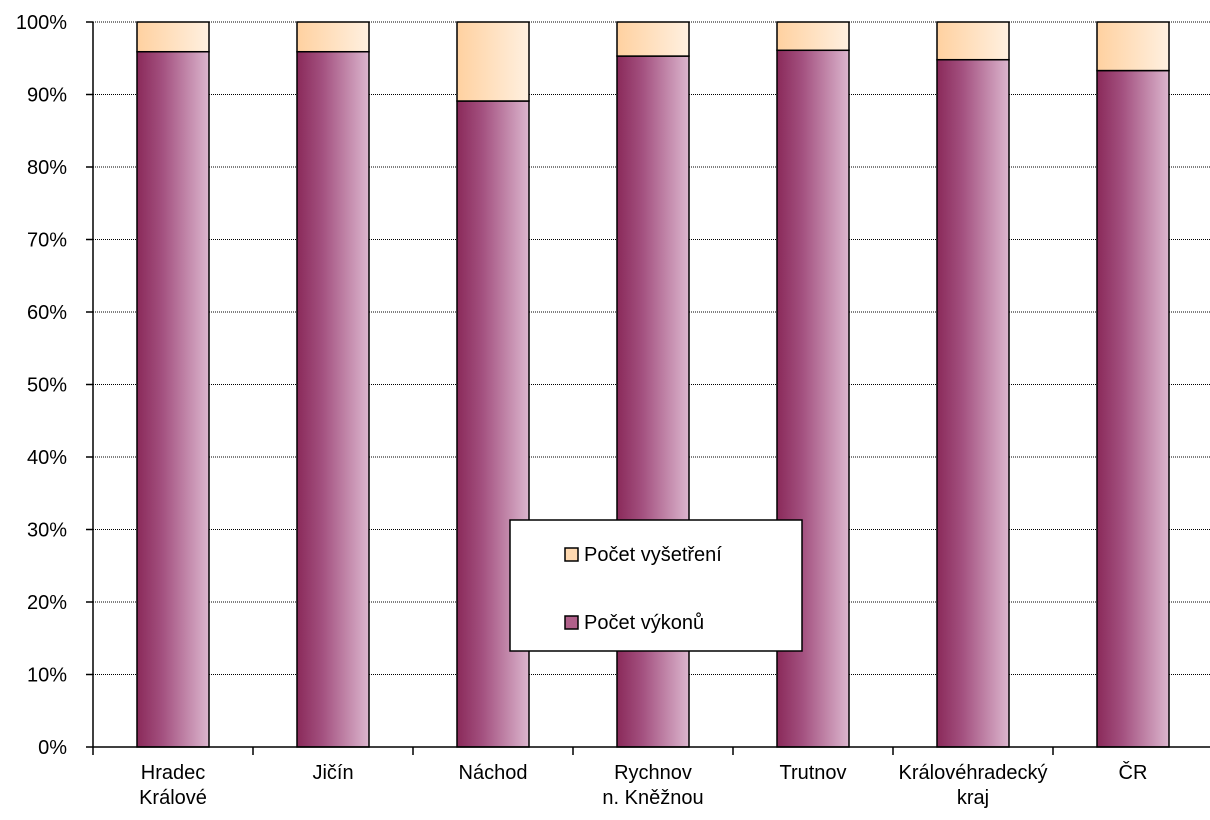 The width and height of the screenshot is (1210, 820). What do you see at coordinates (47, 168) in the screenshot?
I see `y-tick-label: 80%` at bounding box center [47, 168].